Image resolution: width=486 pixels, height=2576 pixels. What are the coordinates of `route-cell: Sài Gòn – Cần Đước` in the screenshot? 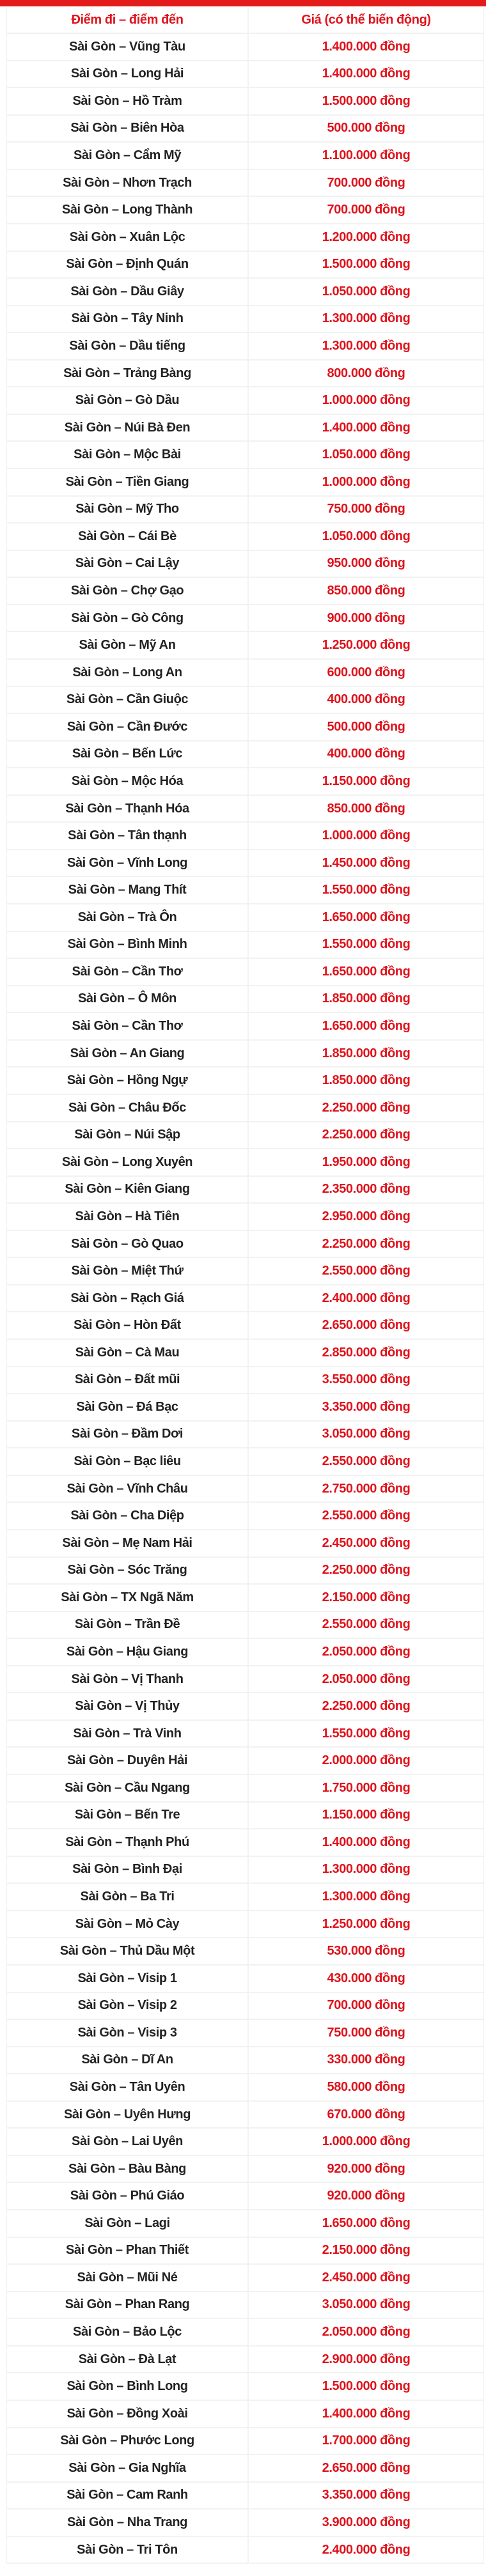 It's located at (128, 727).